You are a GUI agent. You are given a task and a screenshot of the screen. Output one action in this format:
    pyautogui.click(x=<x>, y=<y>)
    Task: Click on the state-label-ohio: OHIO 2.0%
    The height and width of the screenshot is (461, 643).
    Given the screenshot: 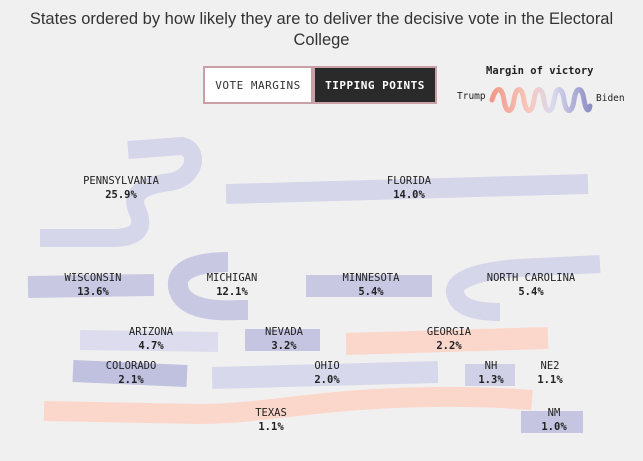 What is the action you would take?
    pyautogui.click(x=326, y=373)
    